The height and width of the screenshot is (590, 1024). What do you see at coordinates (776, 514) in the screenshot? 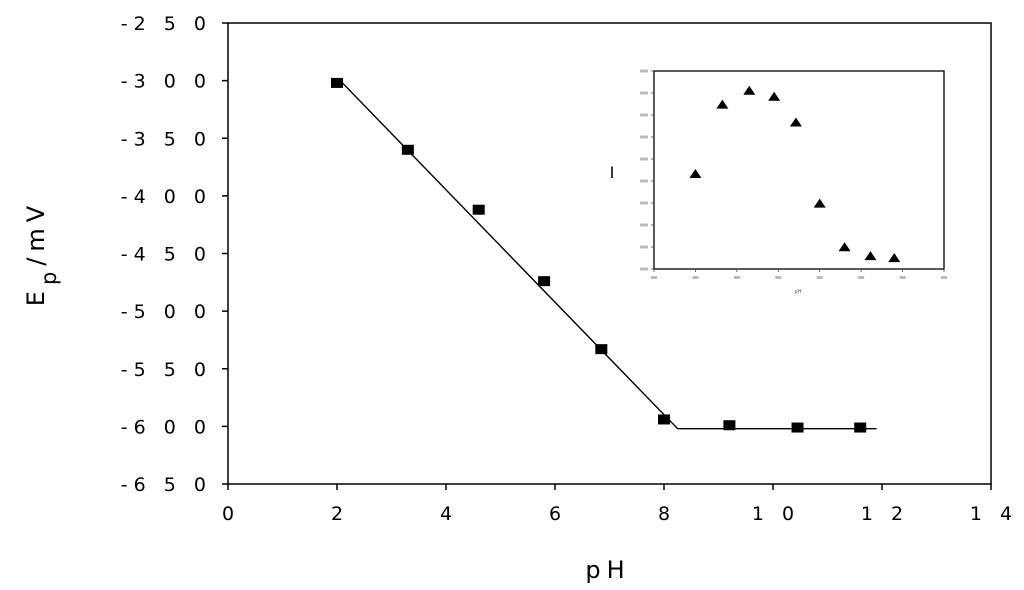
I see `x-tick-label: 1 0` at bounding box center [776, 514].